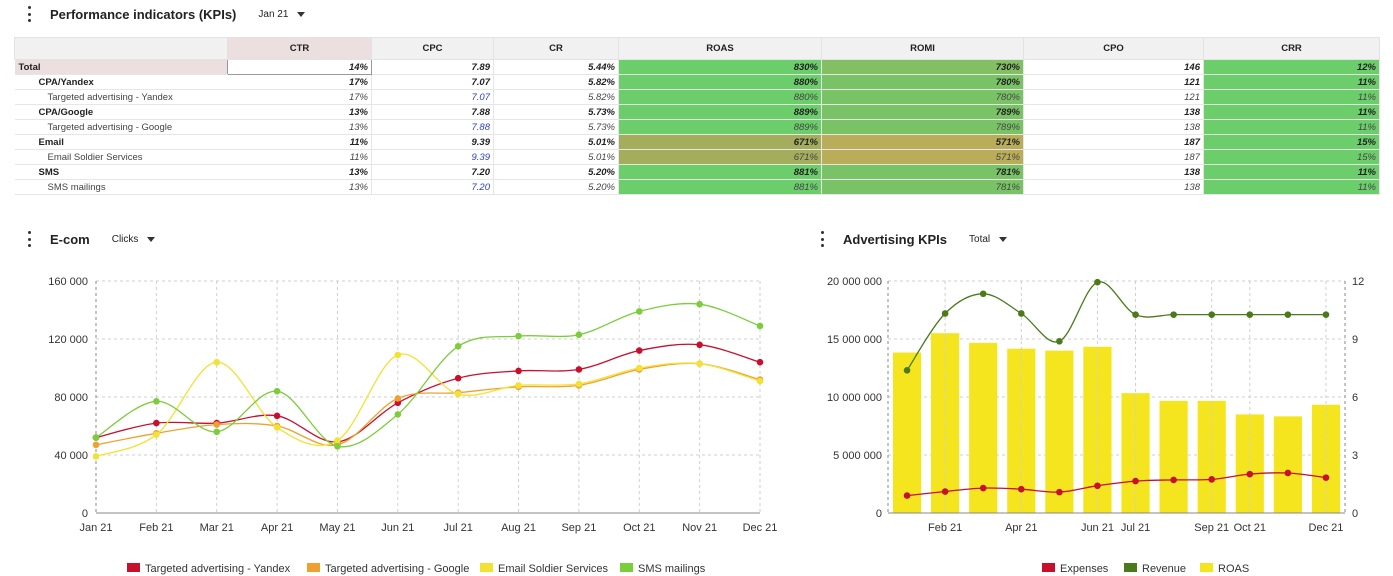 This screenshot has width=1393, height=576. I want to click on kpi-row-label: Email, so click(121, 142).